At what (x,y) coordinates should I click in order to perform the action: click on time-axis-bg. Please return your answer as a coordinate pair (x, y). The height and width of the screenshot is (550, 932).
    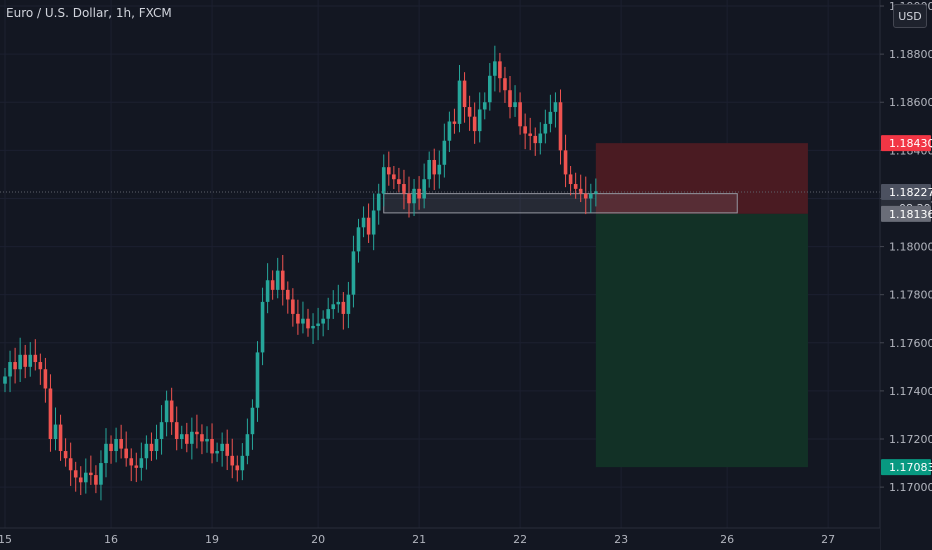
    Looking at the image, I should click on (440, 539).